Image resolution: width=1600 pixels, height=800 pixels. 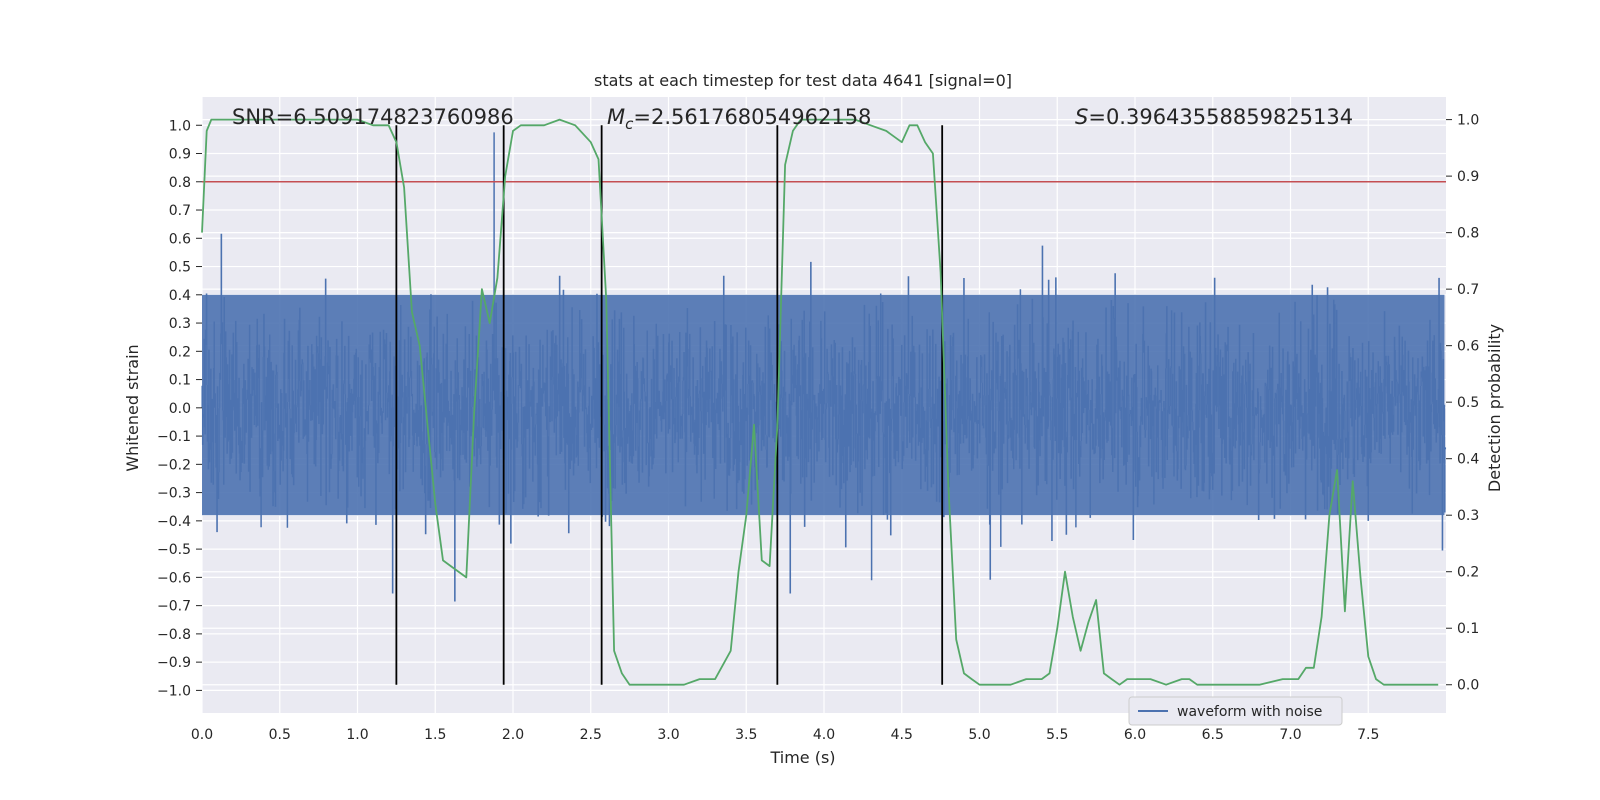 What do you see at coordinates (1213, 735) in the screenshot?
I see `x-tick-label: 6.5` at bounding box center [1213, 735].